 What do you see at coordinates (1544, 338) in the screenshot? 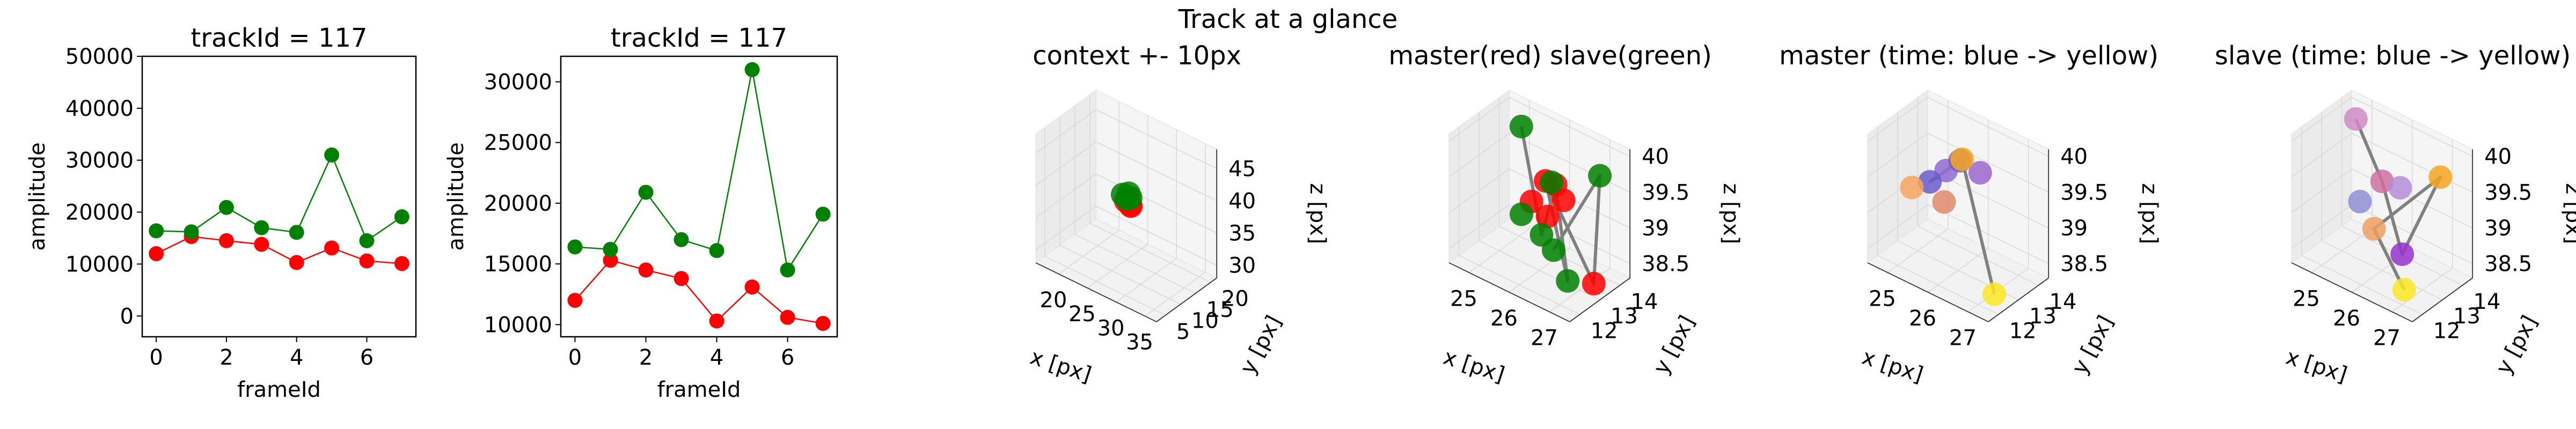
I see `x-tick-label: 27` at bounding box center [1544, 338].